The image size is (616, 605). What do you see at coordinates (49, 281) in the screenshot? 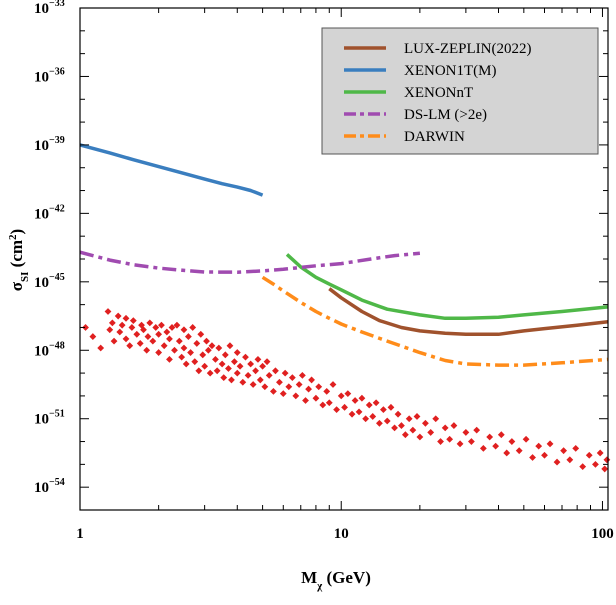
I see `y-tick-label: 10−45` at bounding box center [49, 281].